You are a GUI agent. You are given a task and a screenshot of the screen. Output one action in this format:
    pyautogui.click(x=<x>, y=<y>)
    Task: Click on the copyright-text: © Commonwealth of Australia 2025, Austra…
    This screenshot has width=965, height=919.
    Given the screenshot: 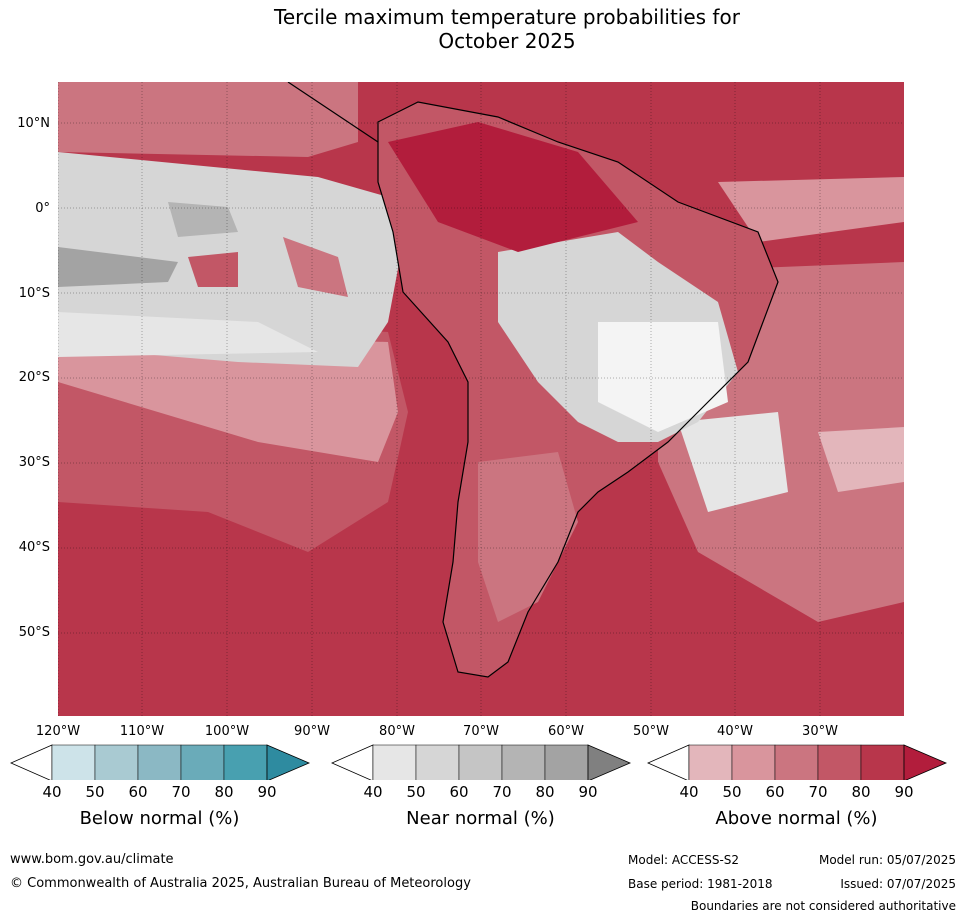 What is the action you would take?
    pyautogui.click(x=240, y=883)
    